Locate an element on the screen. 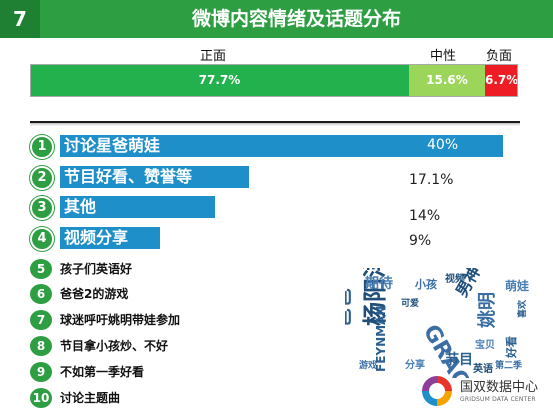 The height and width of the screenshot is (417, 553). topic-label: 讨论星爸萌娃 is located at coordinates (112, 145).